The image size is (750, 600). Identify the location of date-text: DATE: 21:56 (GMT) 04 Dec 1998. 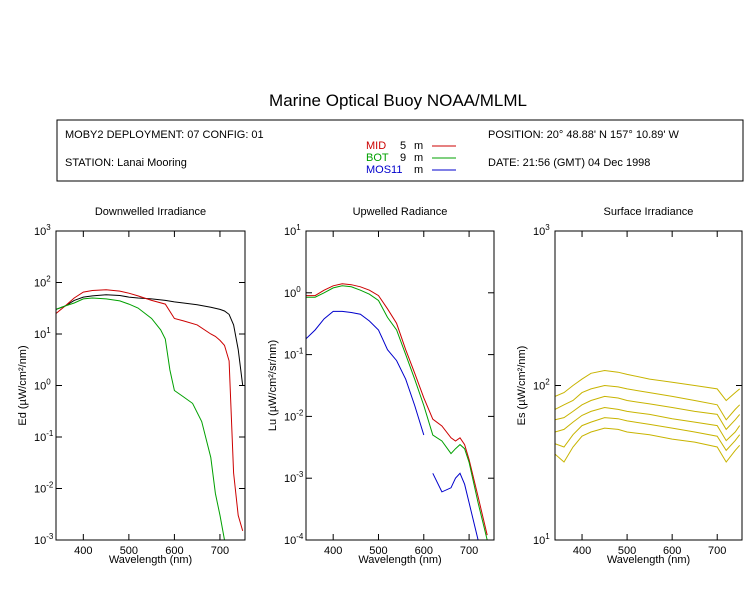
(569, 163).